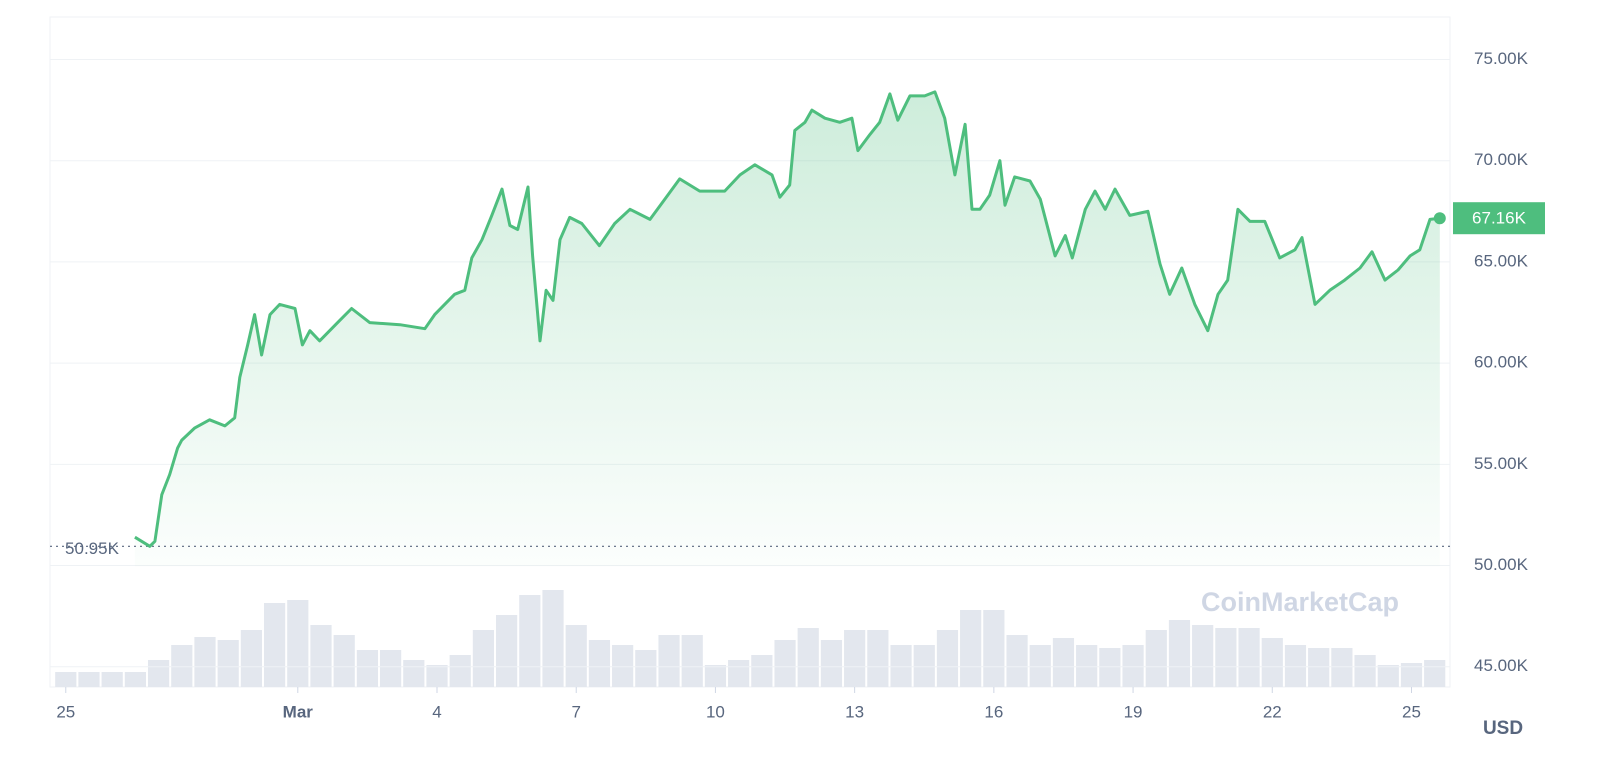 Image resolution: width=1600 pixels, height=771 pixels. Describe the element at coordinates (750, 638) in the screenshot. I see `volume-layer` at that location.